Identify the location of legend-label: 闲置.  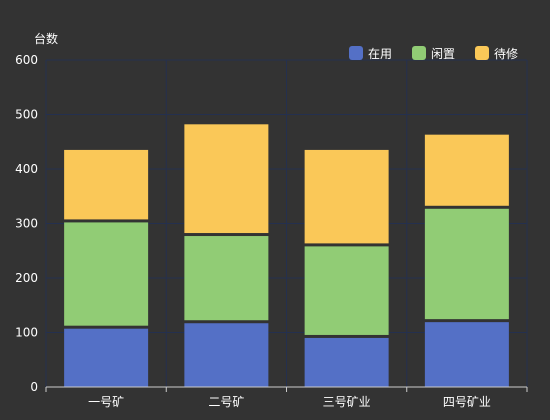
(443, 54).